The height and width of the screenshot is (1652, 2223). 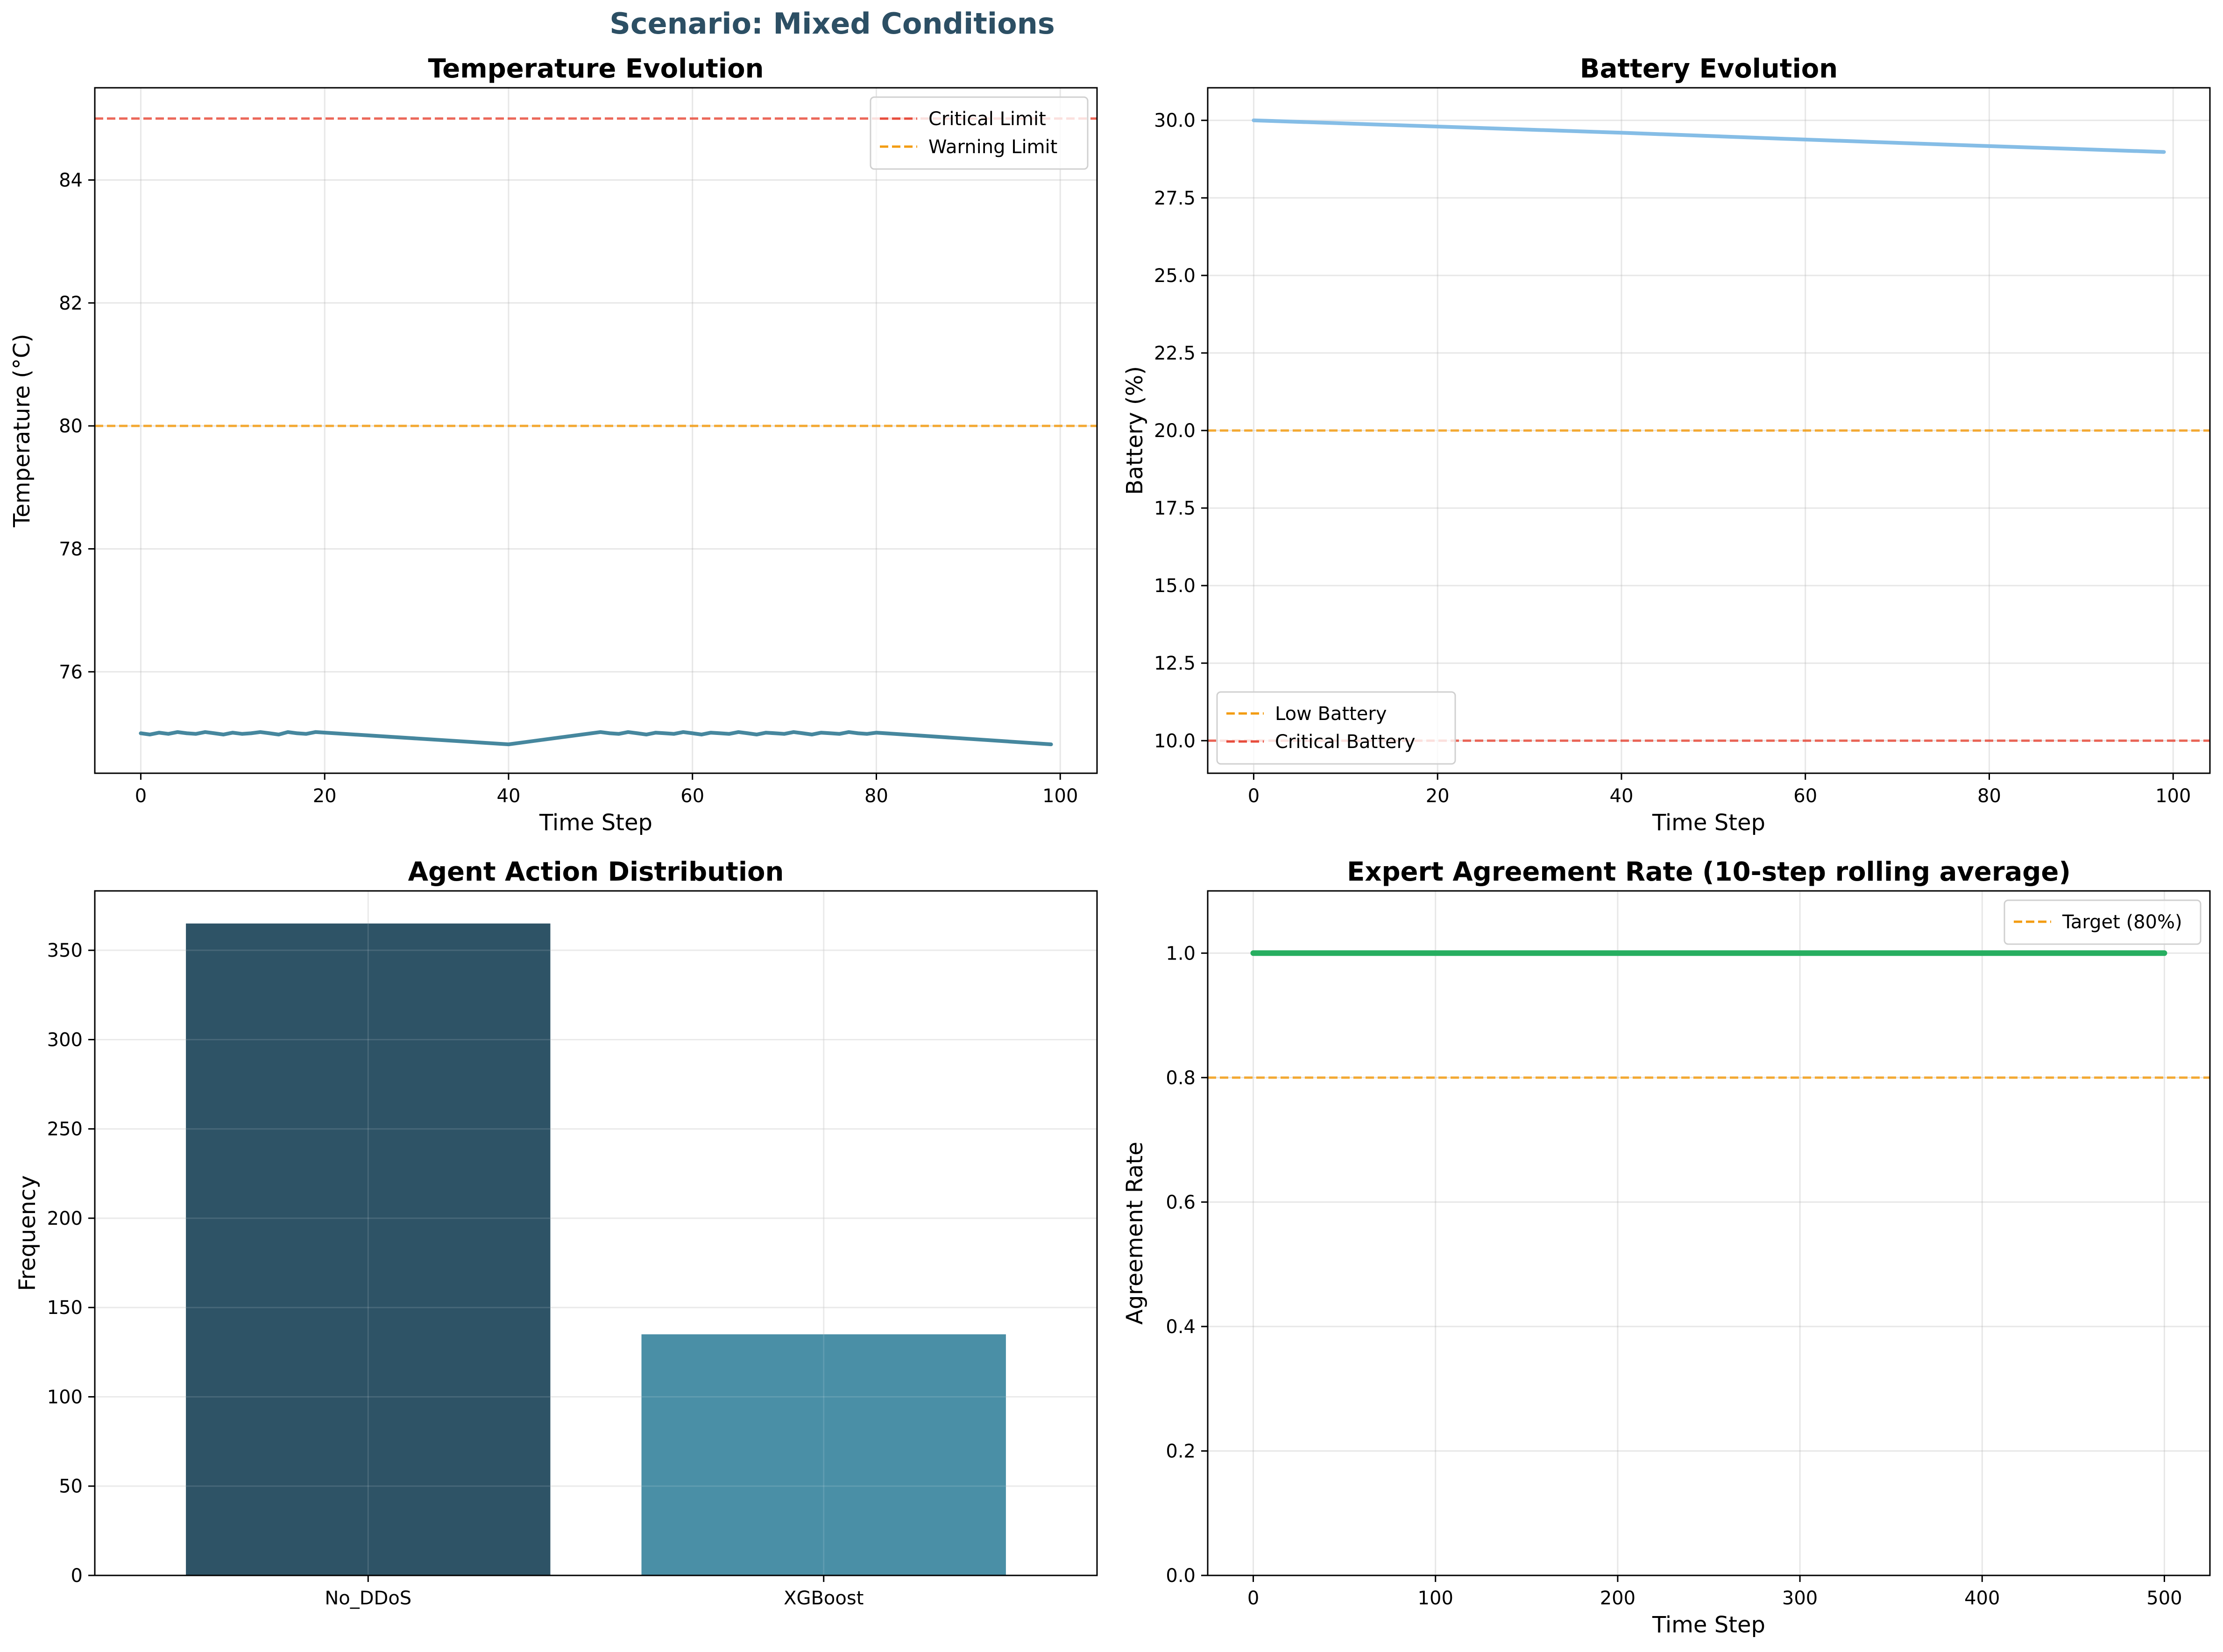 I want to click on legend-label: Target (80%), so click(x=2122, y=922).